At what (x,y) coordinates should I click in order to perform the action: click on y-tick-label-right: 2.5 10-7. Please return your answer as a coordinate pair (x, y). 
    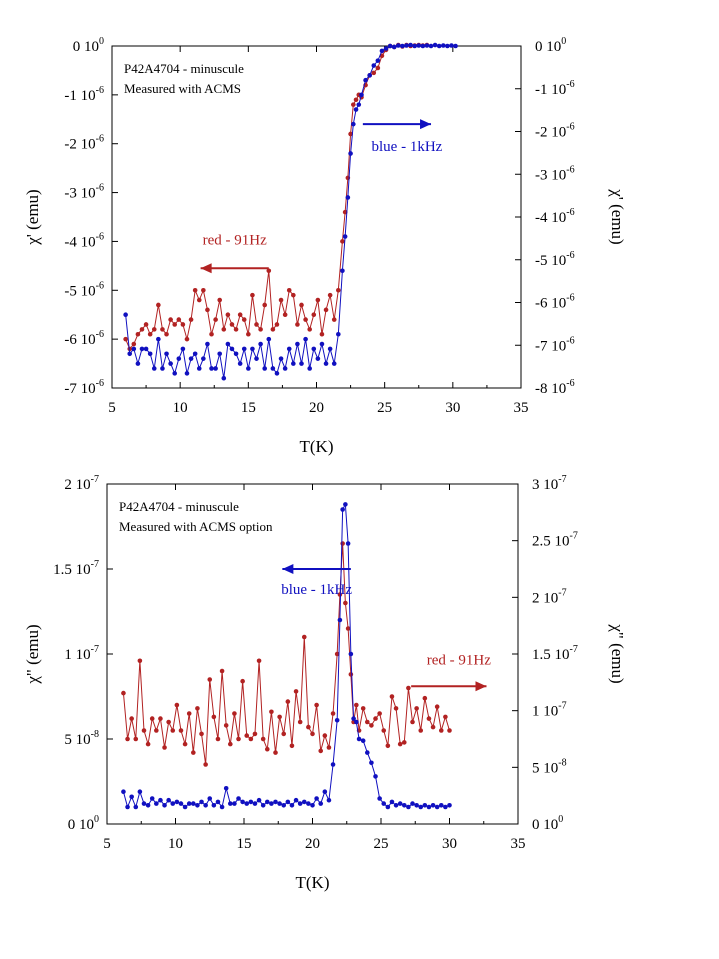
    Looking at the image, I should click on (555, 540).